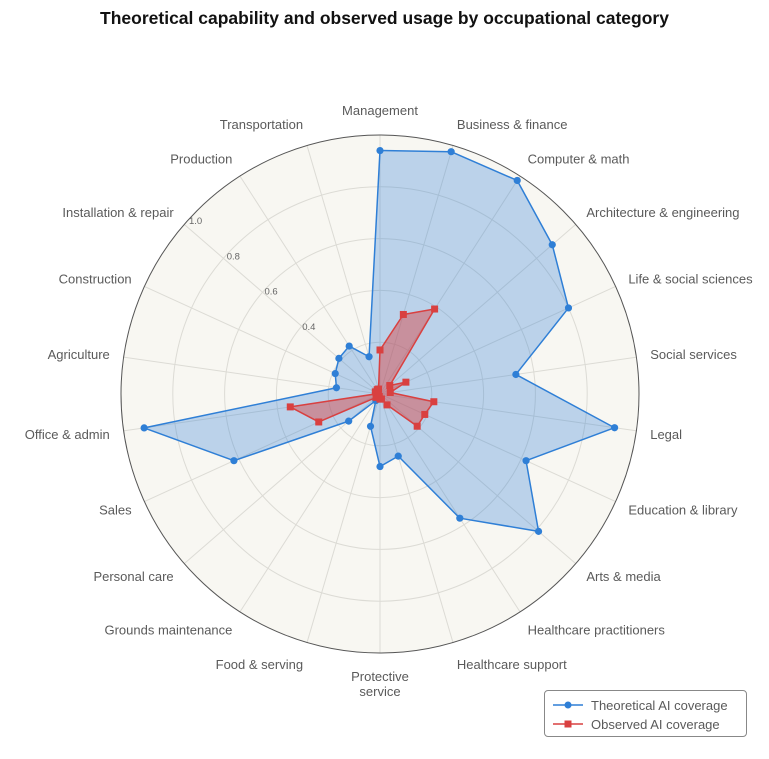  What do you see at coordinates (270, 292) in the screenshot?
I see `radial-tick-label: 0.6` at bounding box center [270, 292].